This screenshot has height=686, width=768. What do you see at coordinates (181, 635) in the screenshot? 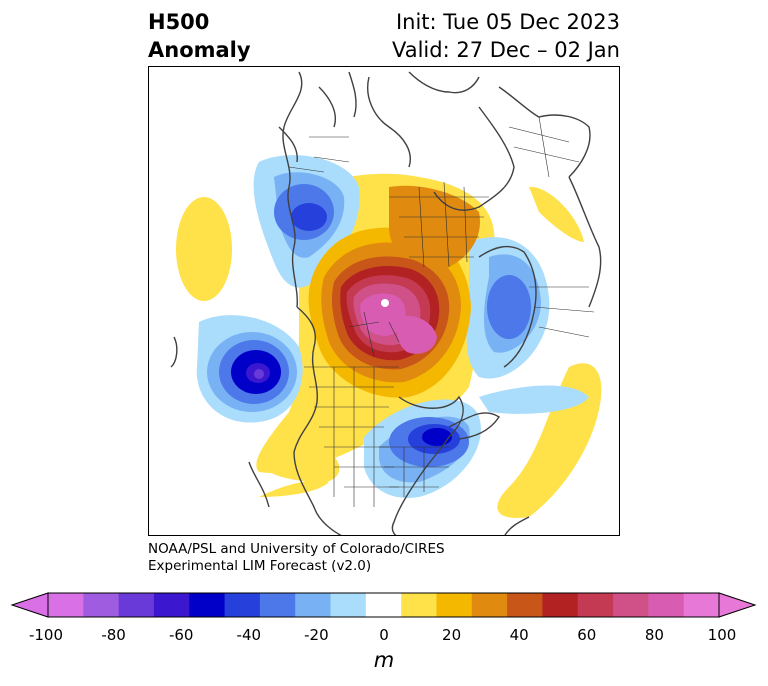
I see `colorbar-tick: -60` at bounding box center [181, 635].